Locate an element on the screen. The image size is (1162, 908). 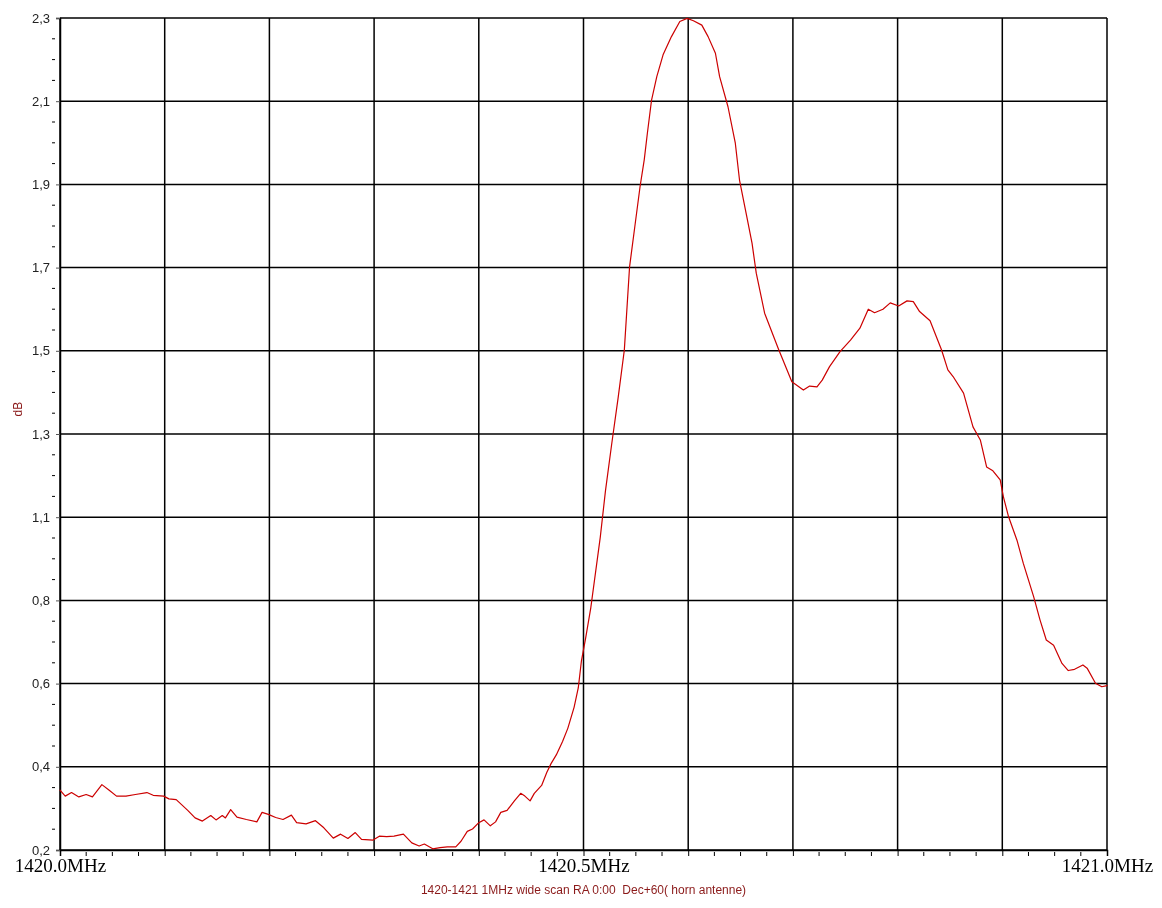
x-tick-label: 1420.0MHz is located at coordinates (60, 866).